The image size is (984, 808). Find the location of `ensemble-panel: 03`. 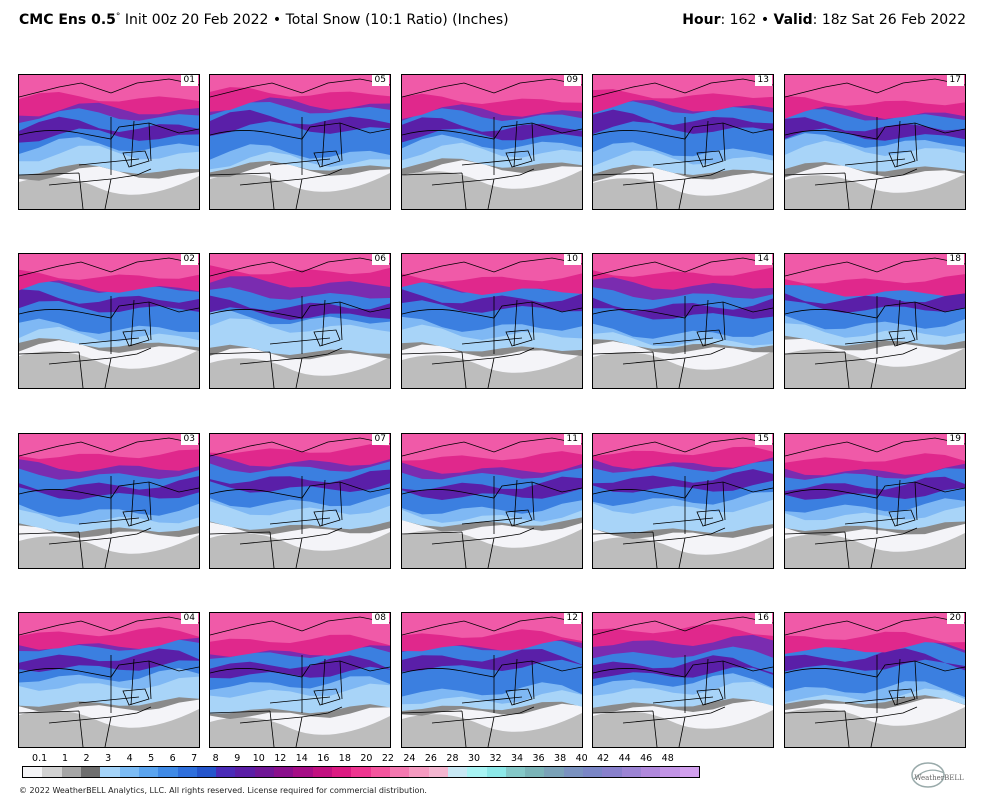

ensemble-panel: 03 is located at coordinates (109, 501).